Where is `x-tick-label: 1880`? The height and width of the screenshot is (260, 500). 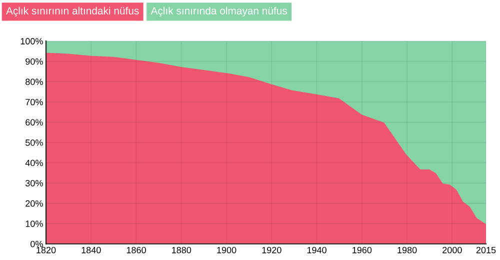 x-tick-label: 1880 is located at coordinates (182, 250).